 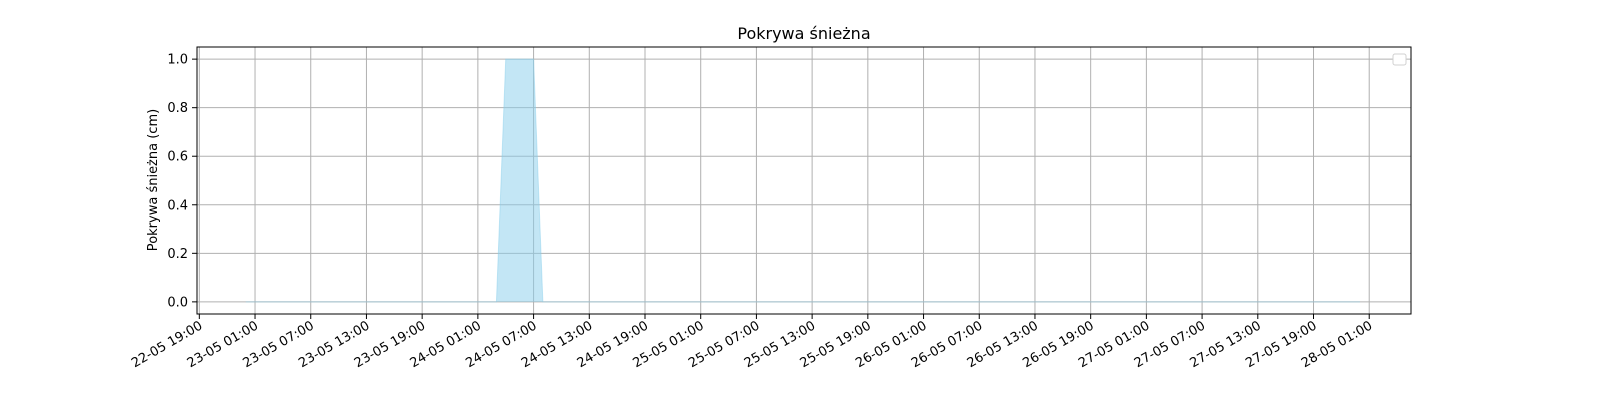 What do you see at coordinates (177, 254) in the screenshot?
I see `y-tick-label: 0.2` at bounding box center [177, 254].